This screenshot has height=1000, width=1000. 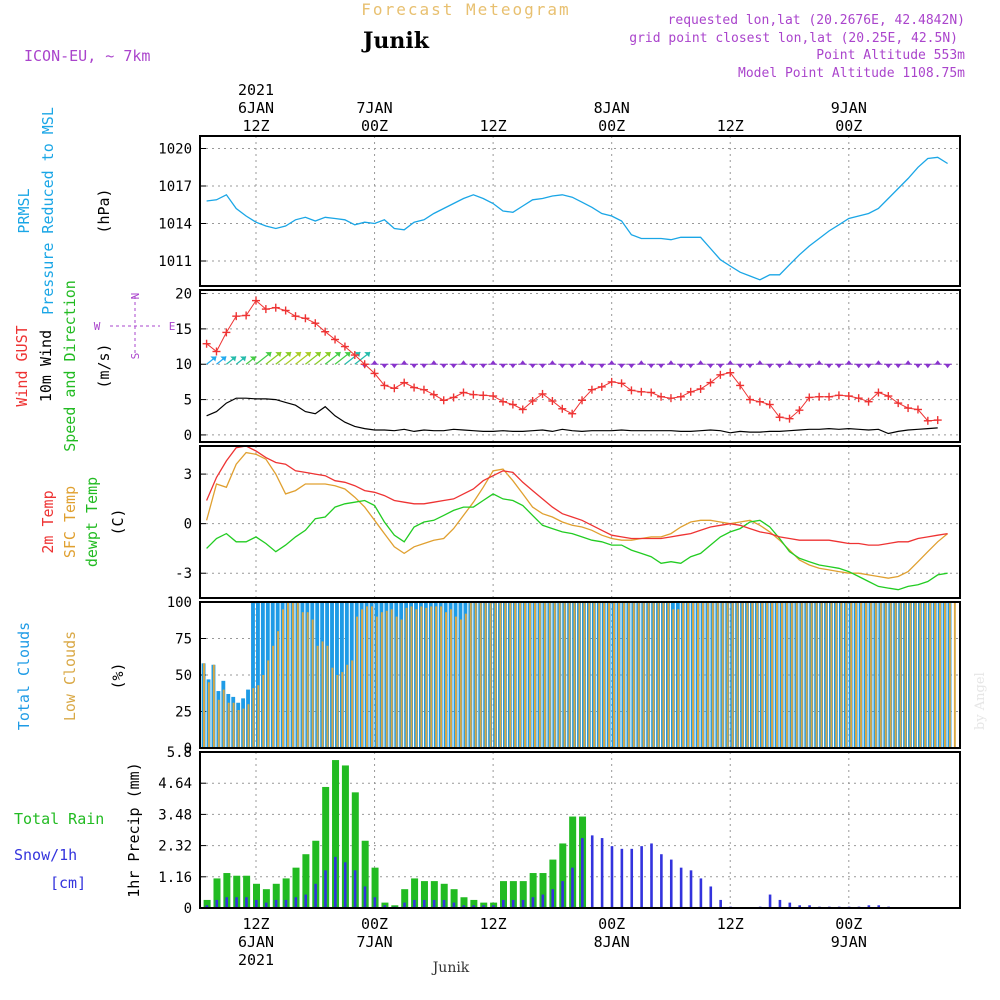 What do you see at coordinates (256, 108) in the screenshot?
I see `time-label-top: 6JAN` at bounding box center [256, 108].